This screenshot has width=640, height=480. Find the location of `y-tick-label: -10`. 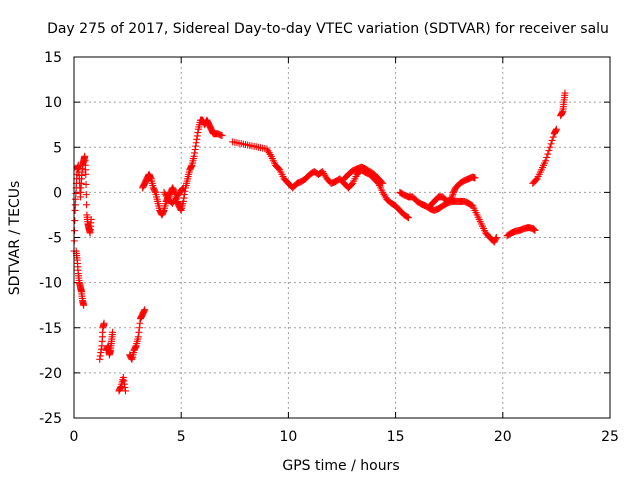

y-tick-label: -10 is located at coordinates (50, 284).